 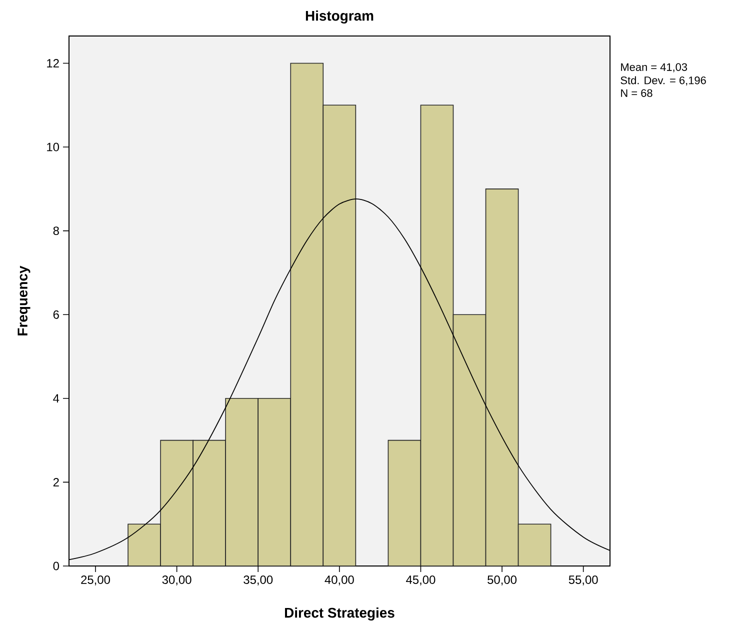 What do you see at coordinates (56, 566) in the screenshot?
I see `y-tick-label: 0` at bounding box center [56, 566].